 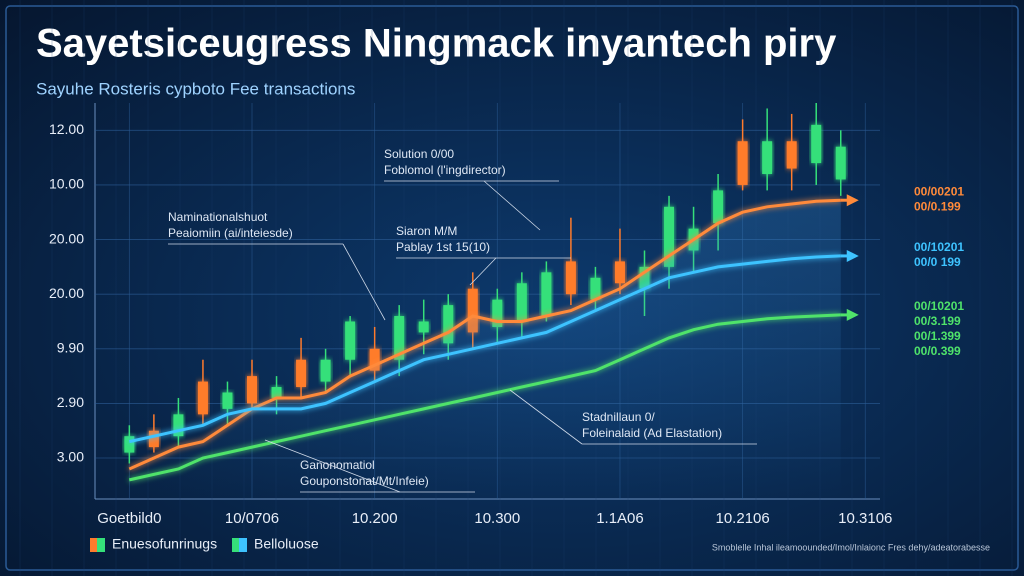 I want to click on y-tick-label: 3.00, so click(x=70, y=457).